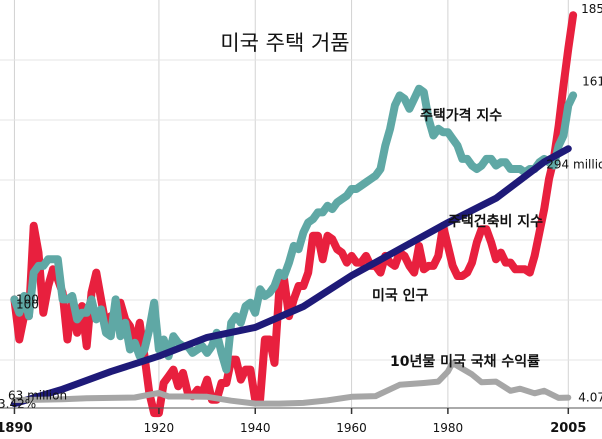 The height and width of the screenshot is (439, 602). Describe the element at coordinates (591, 9) in the screenshot. I see `series-end-label-0: 185` at that location.